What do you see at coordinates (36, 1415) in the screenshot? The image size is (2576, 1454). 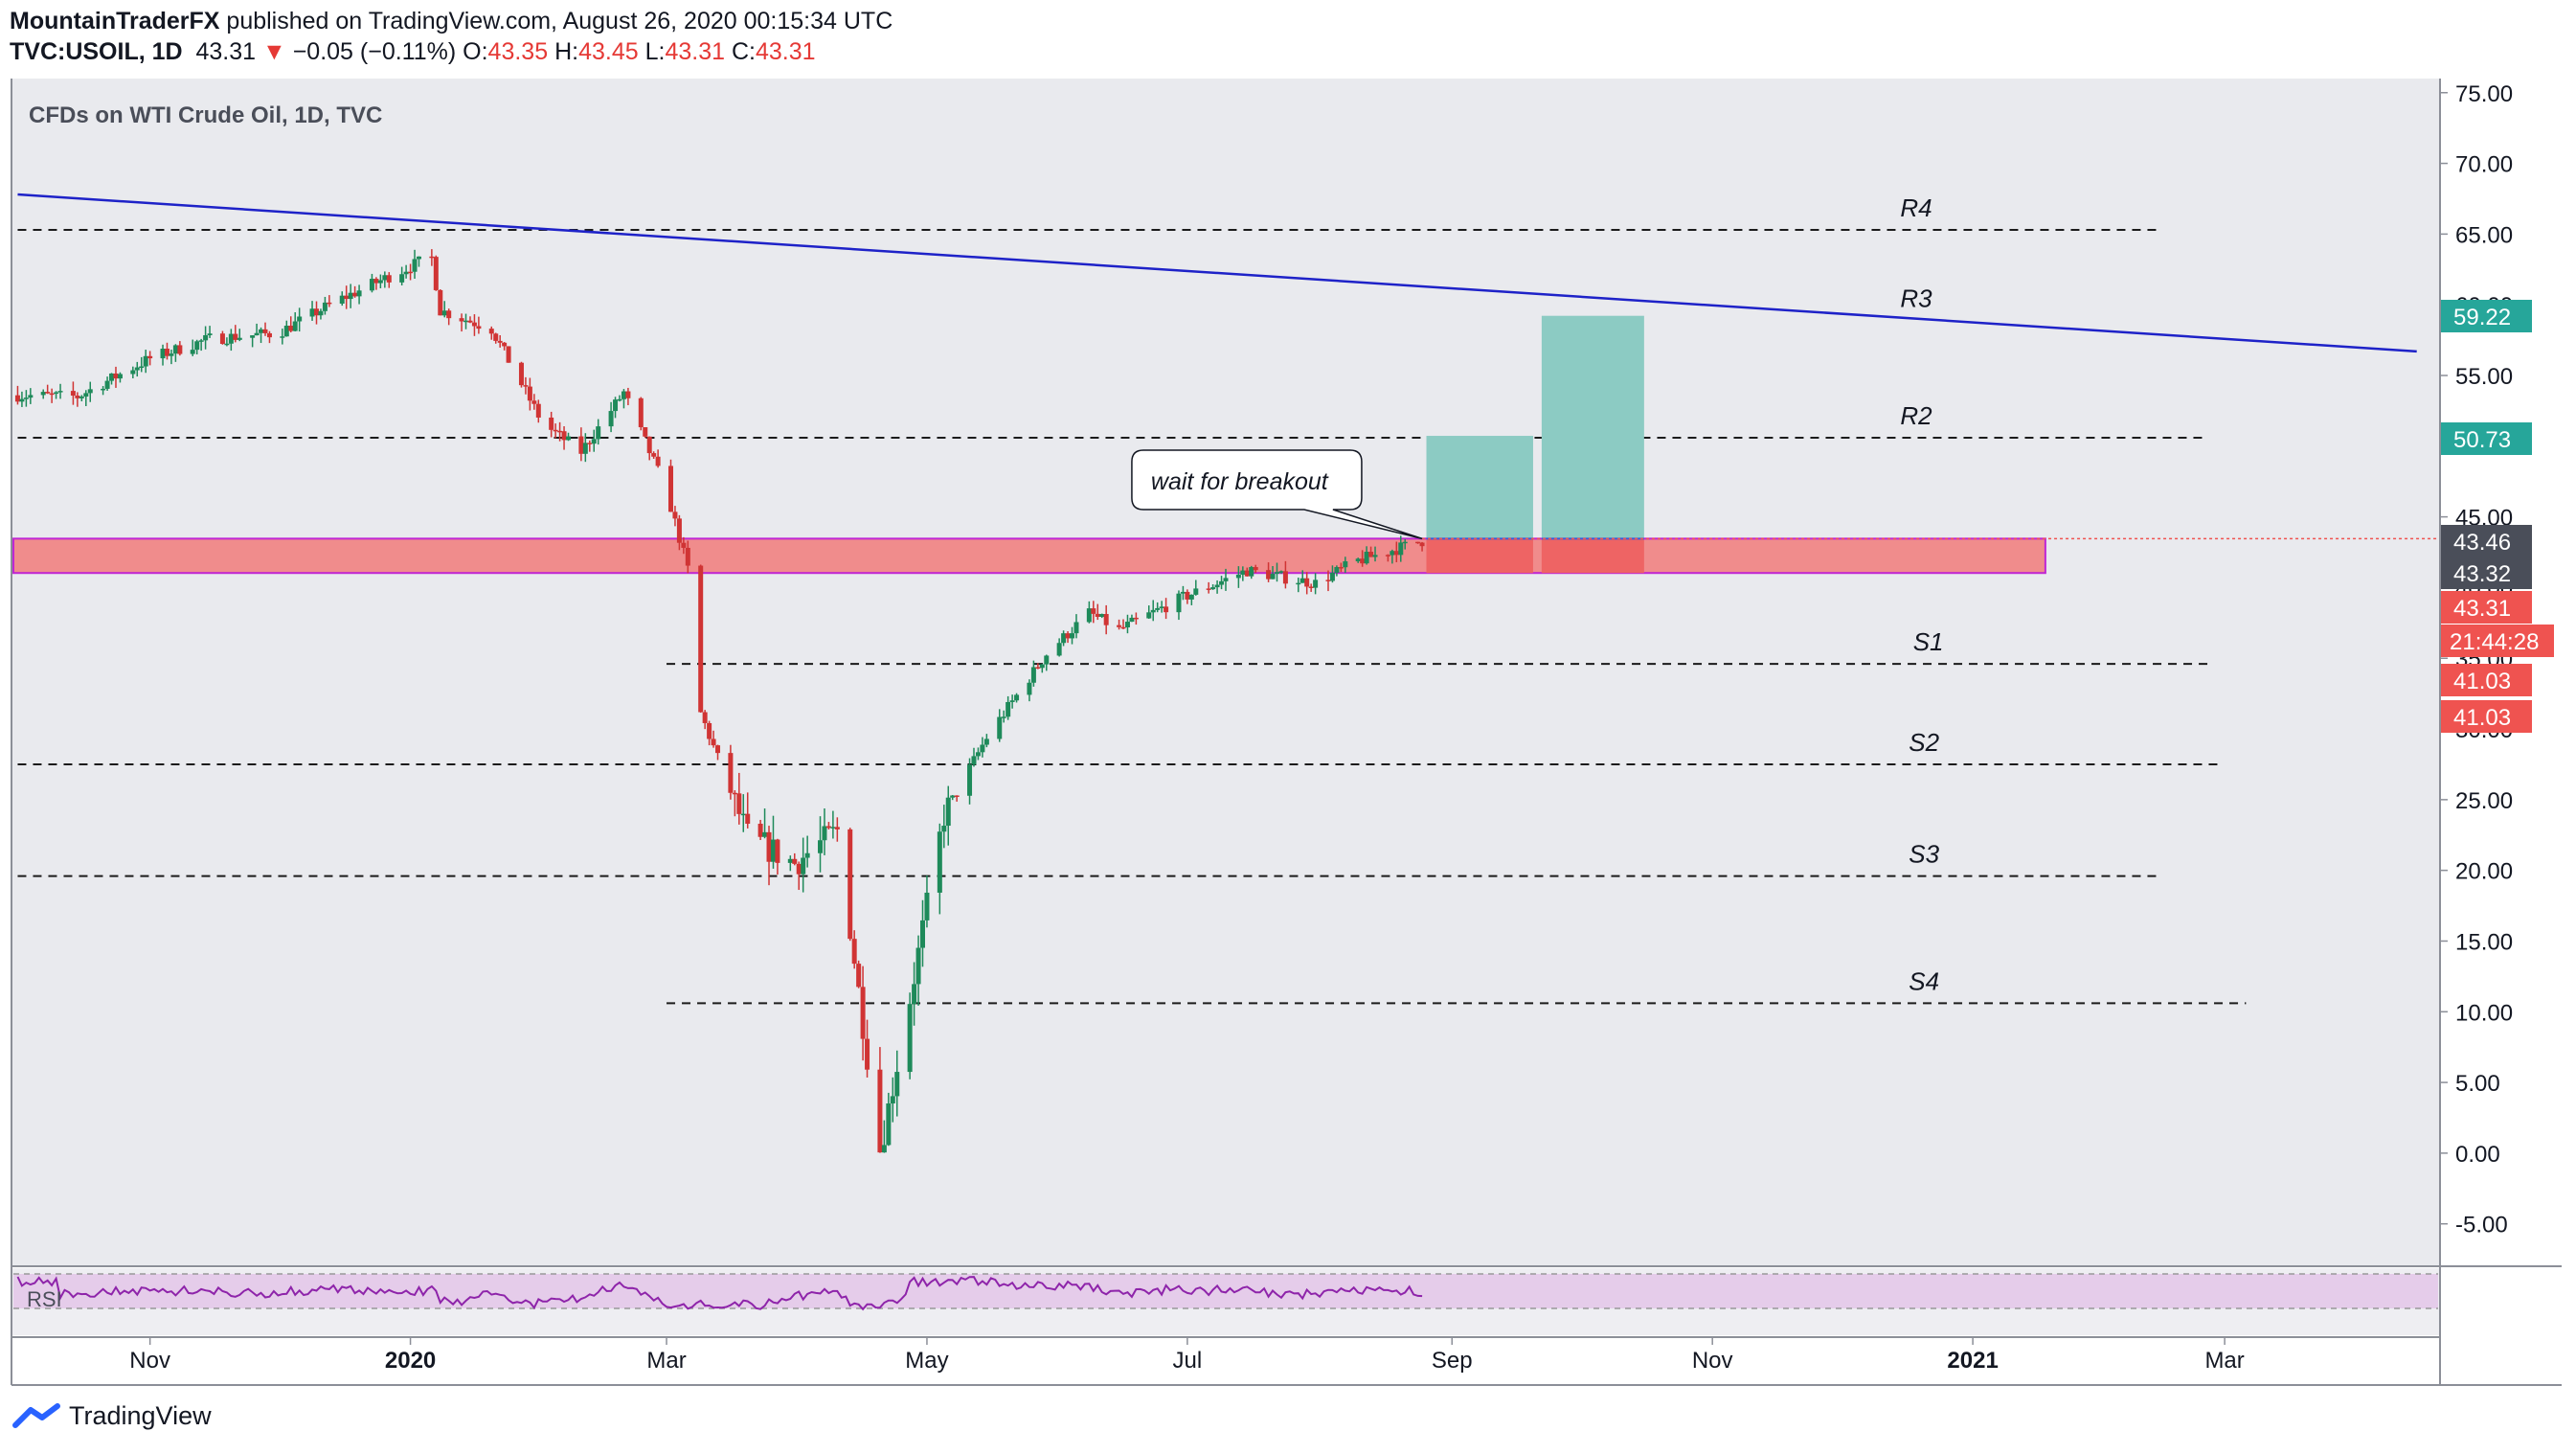 I see `tradingview-icon` at bounding box center [36, 1415].